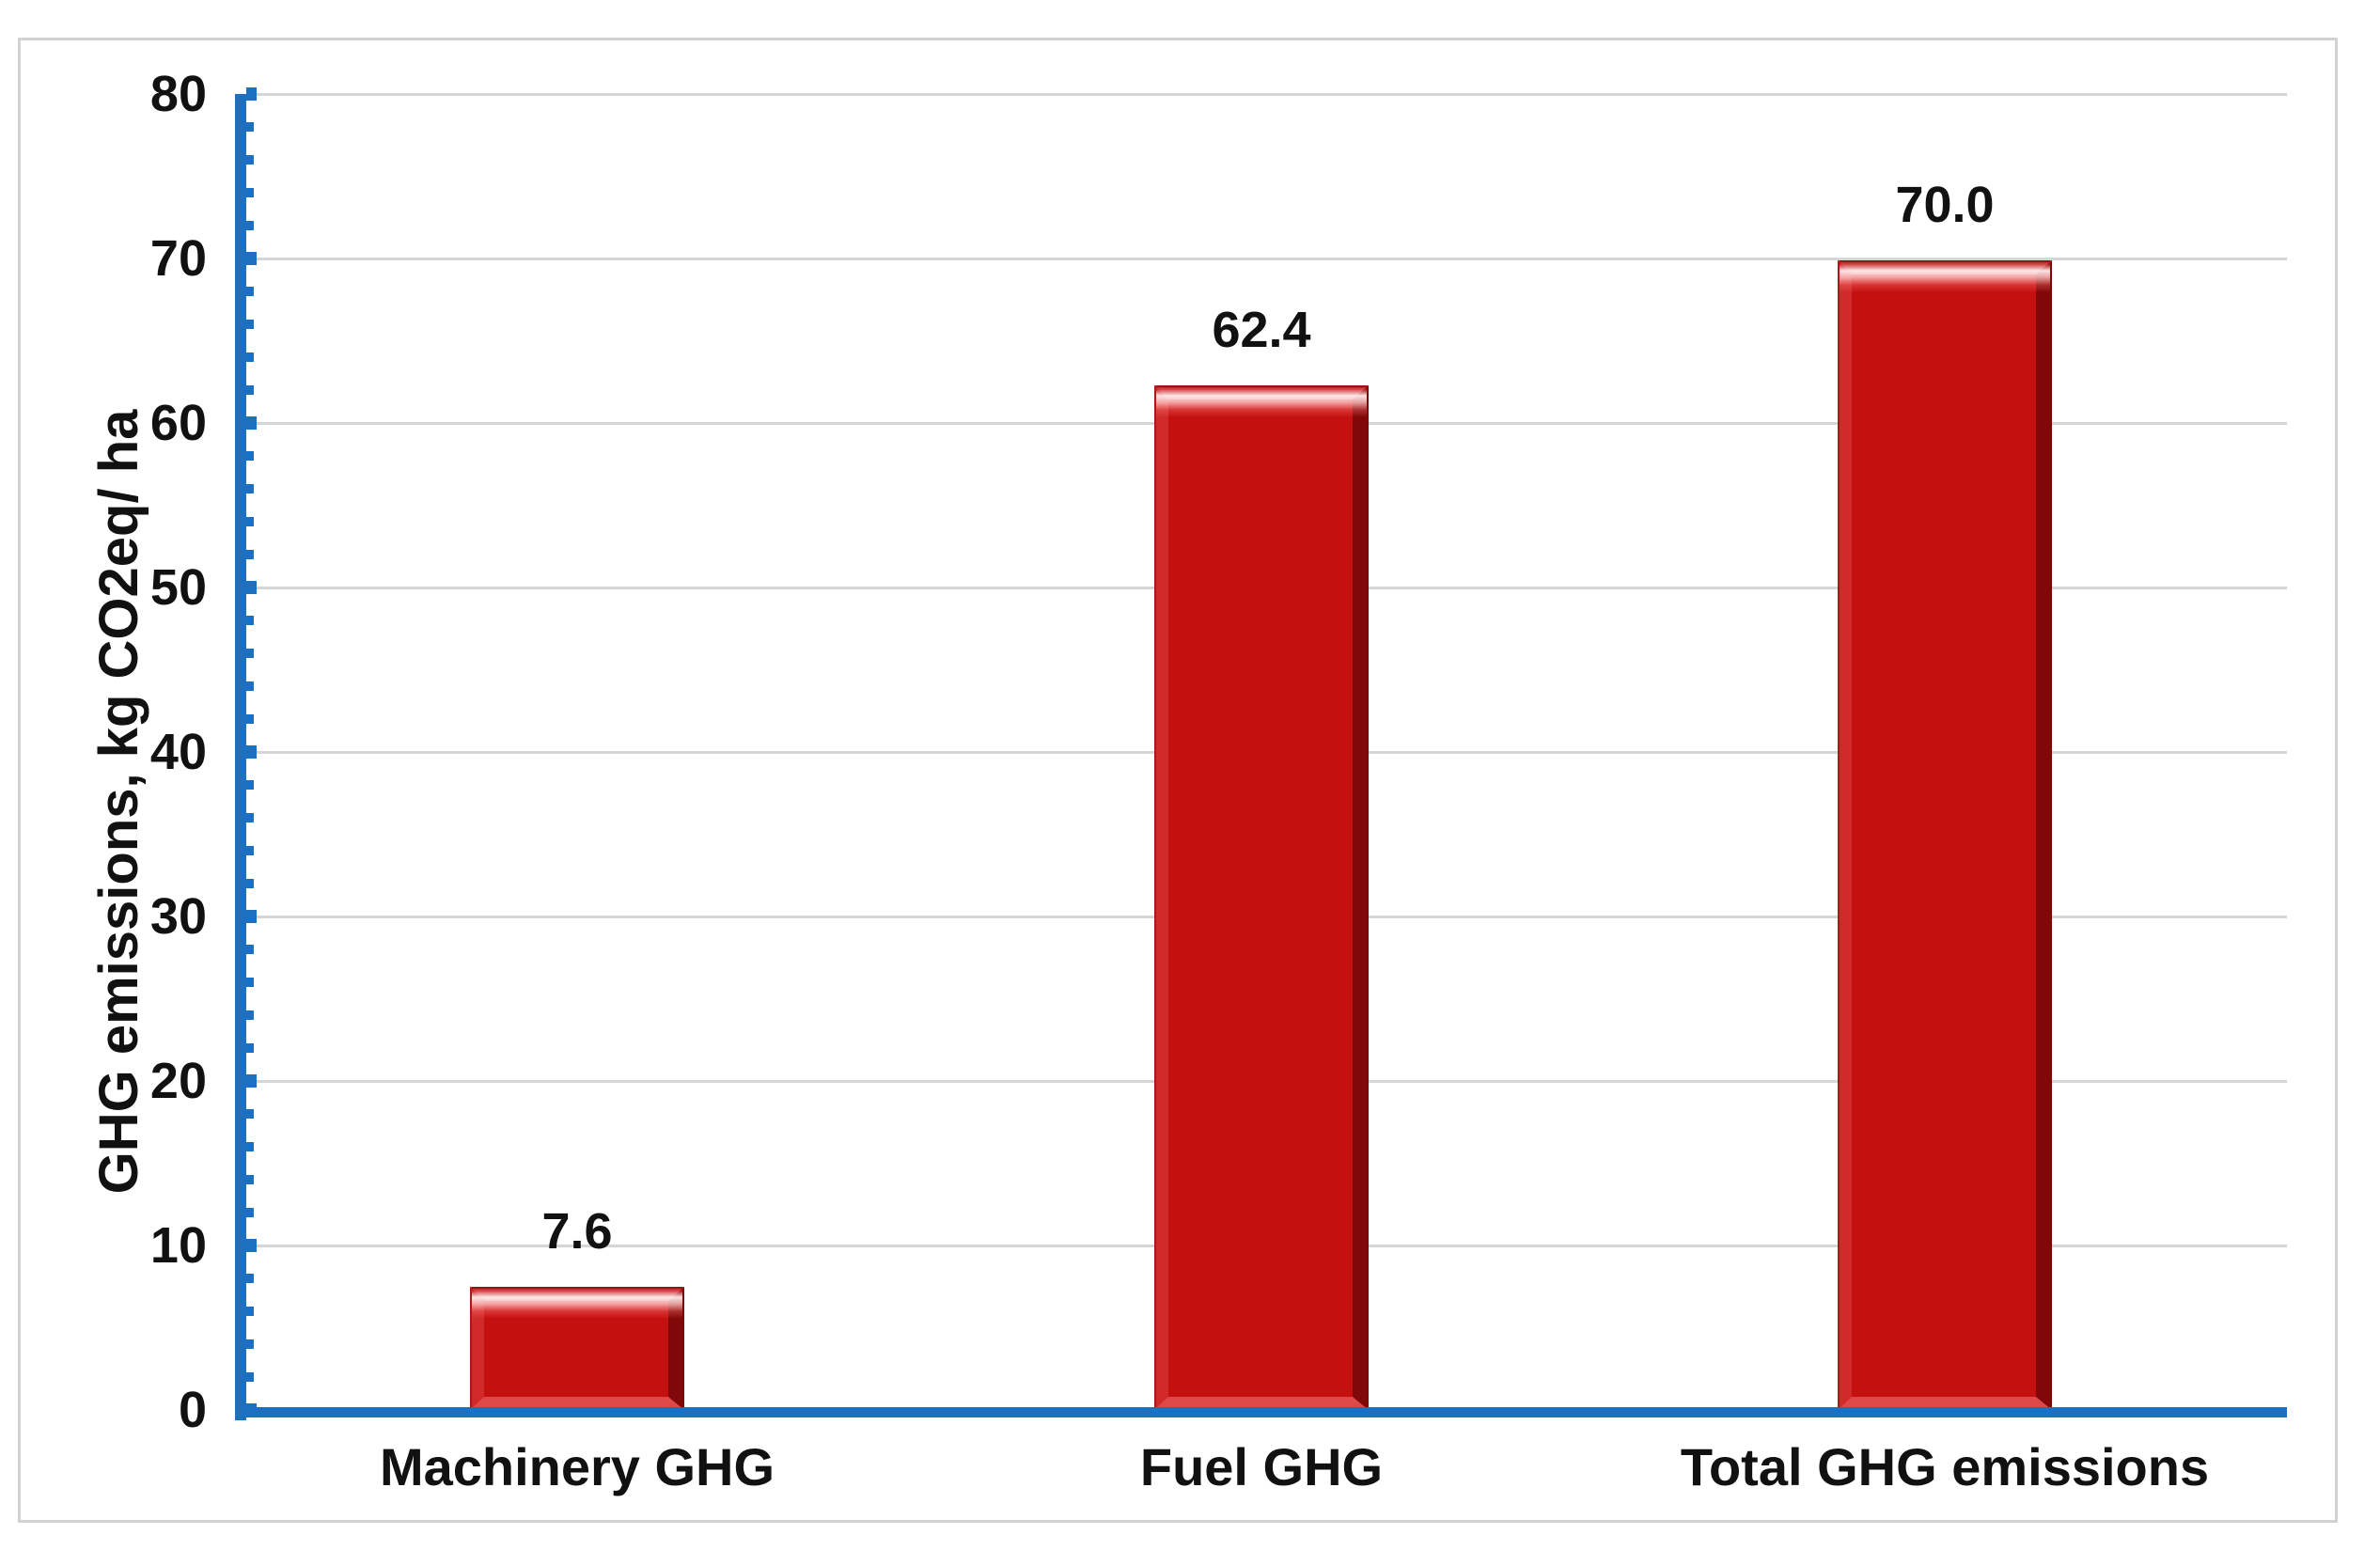  Describe the element at coordinates (1945, 1466) in the screenshot. I see `category-label: Total GHG emissions` at that location.